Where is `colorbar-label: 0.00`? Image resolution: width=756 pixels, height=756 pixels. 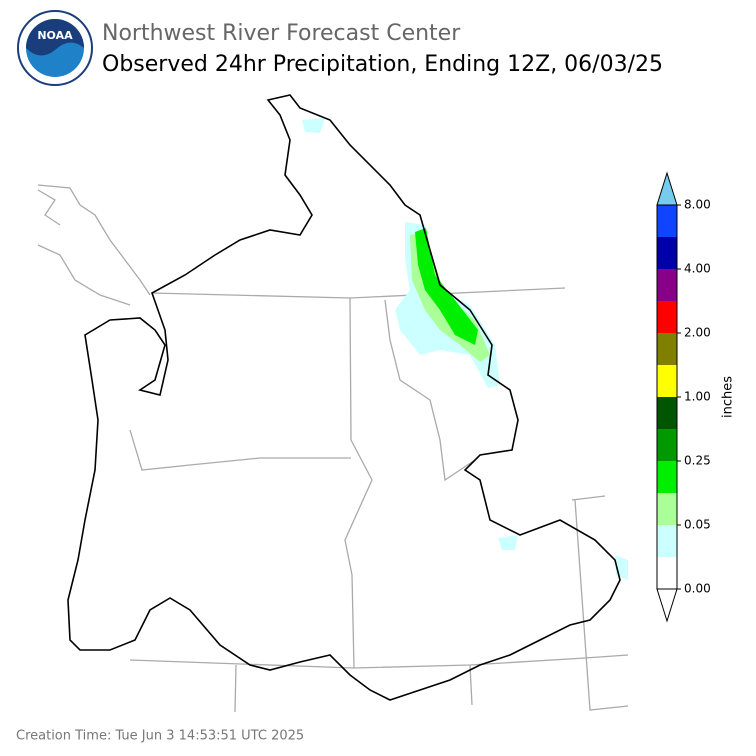
colorbar-label: 0.00 is located at coordinates (697, 589).